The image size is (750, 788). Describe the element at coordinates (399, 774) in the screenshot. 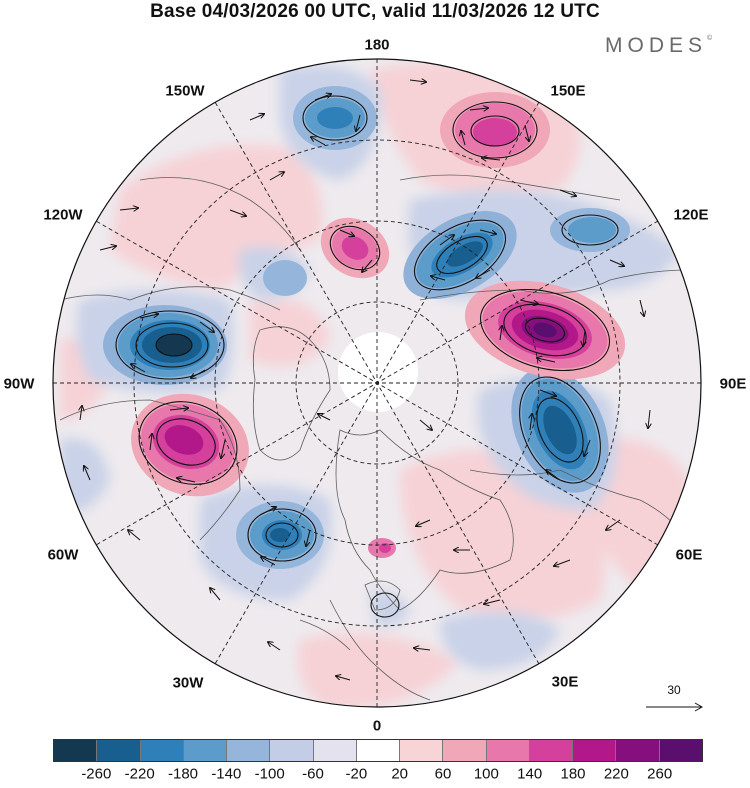

I see `colorbar-tick-label: 20` at that location.